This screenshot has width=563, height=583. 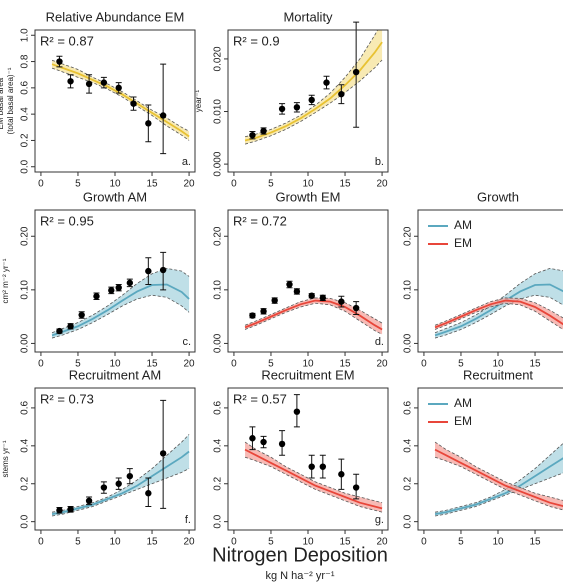 What do you see at coordinates (115, 16) in the screenshot?
I see `panel-title: Relative Abundance EM` at bounding box center [115, 16].